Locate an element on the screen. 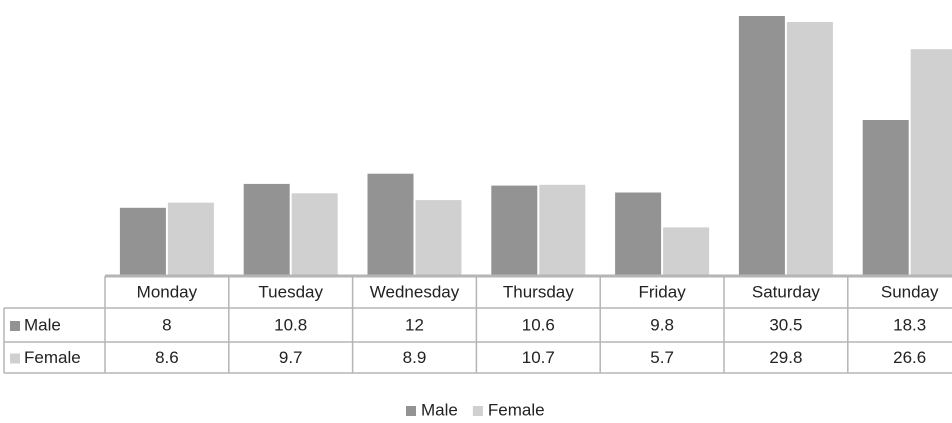 The width and height of the screenshot is (952, 423). category-label-sunday: Sunday is located at coordinates (910, 291).